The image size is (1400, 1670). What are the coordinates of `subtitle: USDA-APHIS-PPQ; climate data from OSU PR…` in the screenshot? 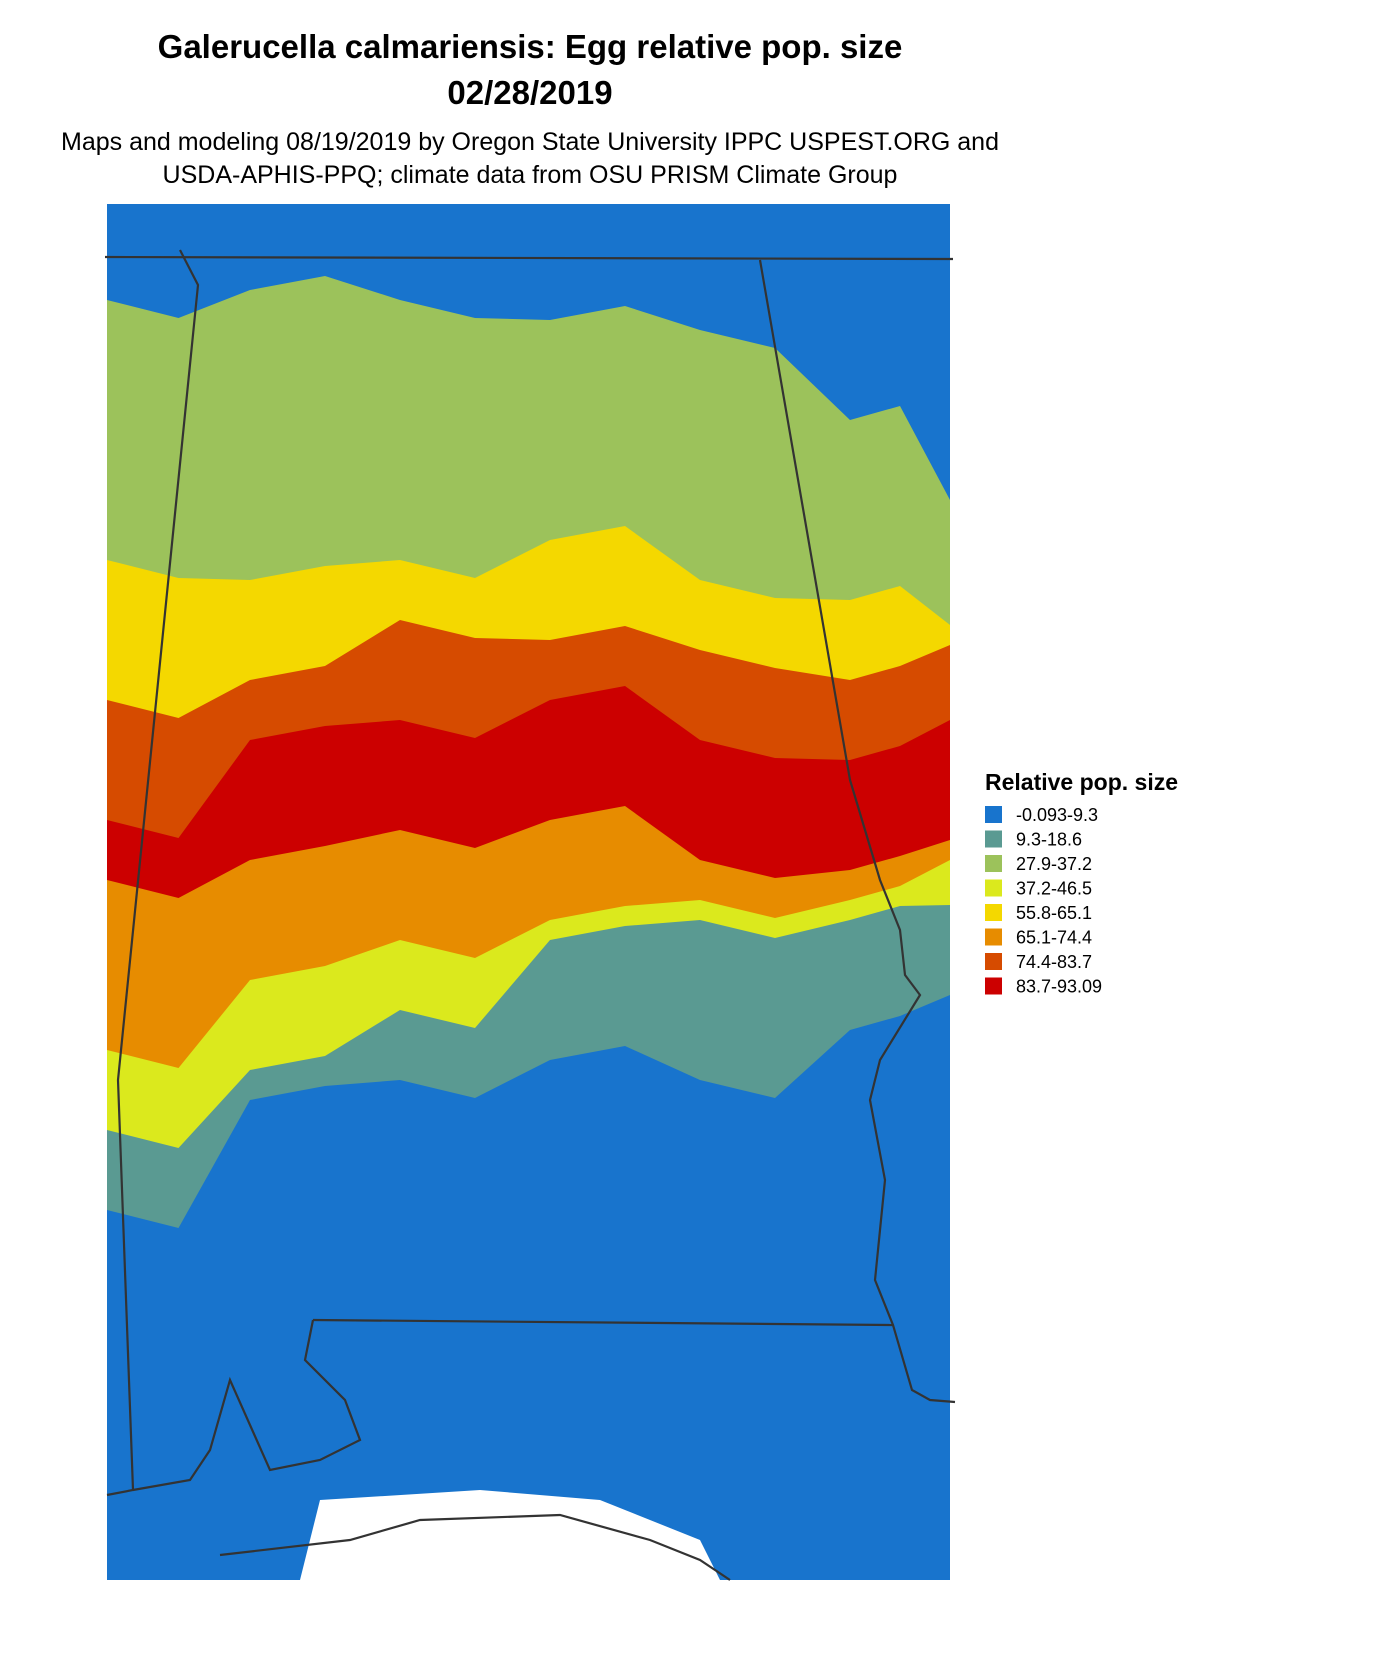 It's located at (530, 175).